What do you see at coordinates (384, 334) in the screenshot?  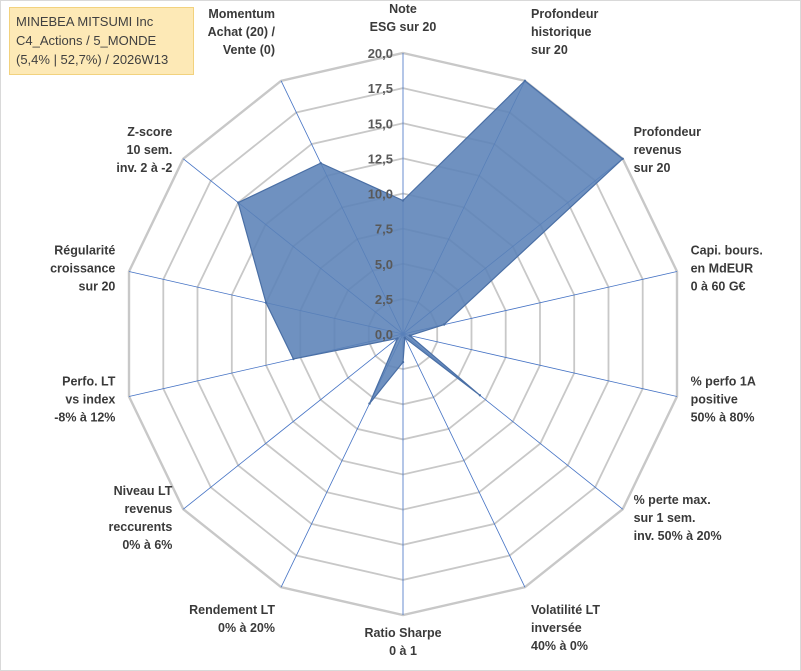 I see `radial-tick-label: 0,0` at bounding box center [384, 334].